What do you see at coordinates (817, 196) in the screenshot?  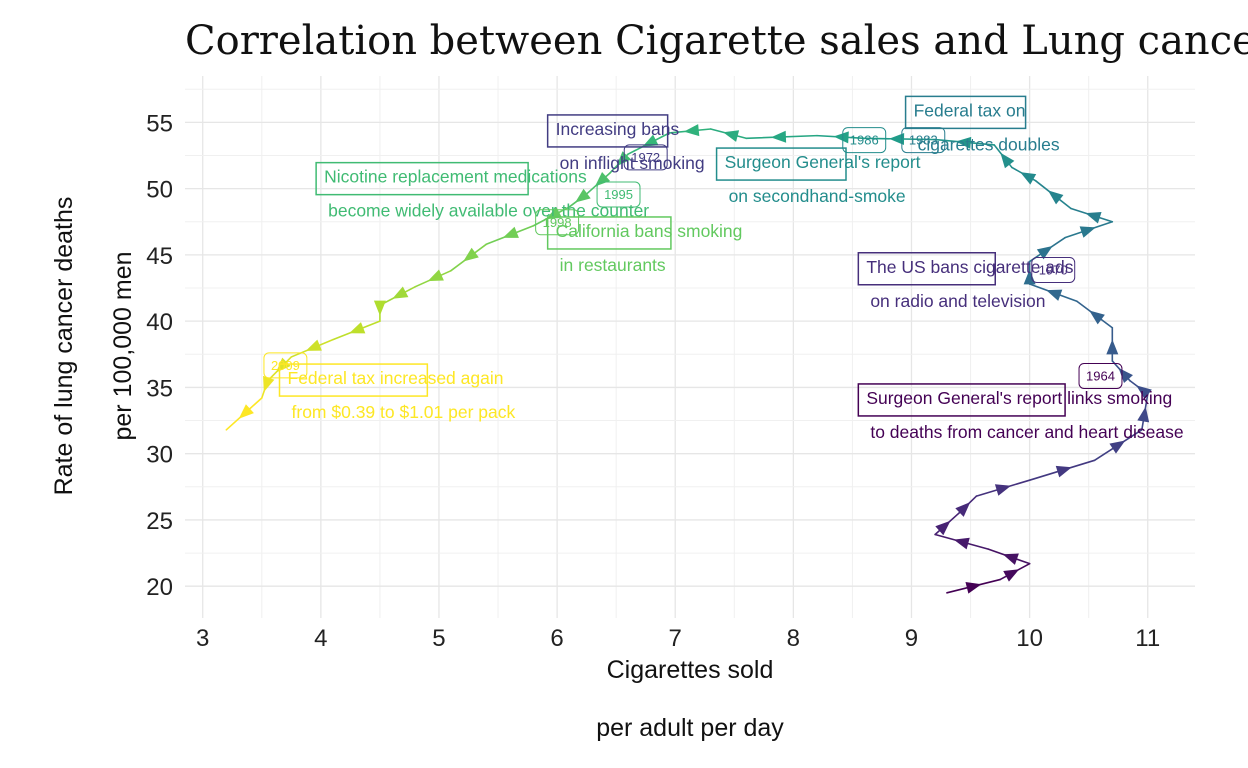 I see `annotation-text: on secondhand-smoke` at bounding box center [817, 196].